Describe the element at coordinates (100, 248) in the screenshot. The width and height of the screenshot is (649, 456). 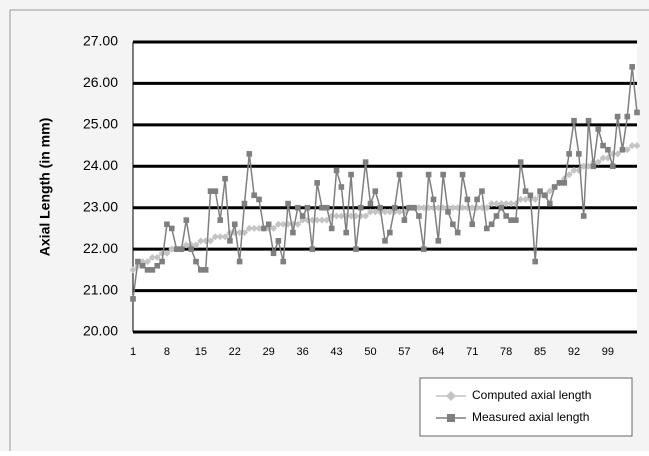
I see `y-tick-label: 22.00` at that location.